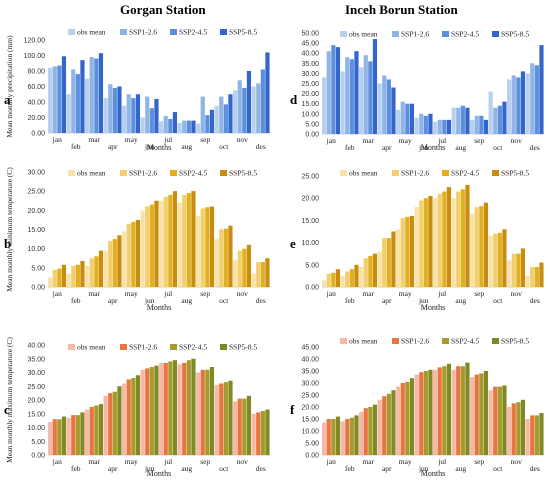 Image resolution: width=550 pixels, height=499 pixels. Describe the element at coordinates (165, 409) in the screenshot. I see `bar-c-ssp126-jul` at that location.